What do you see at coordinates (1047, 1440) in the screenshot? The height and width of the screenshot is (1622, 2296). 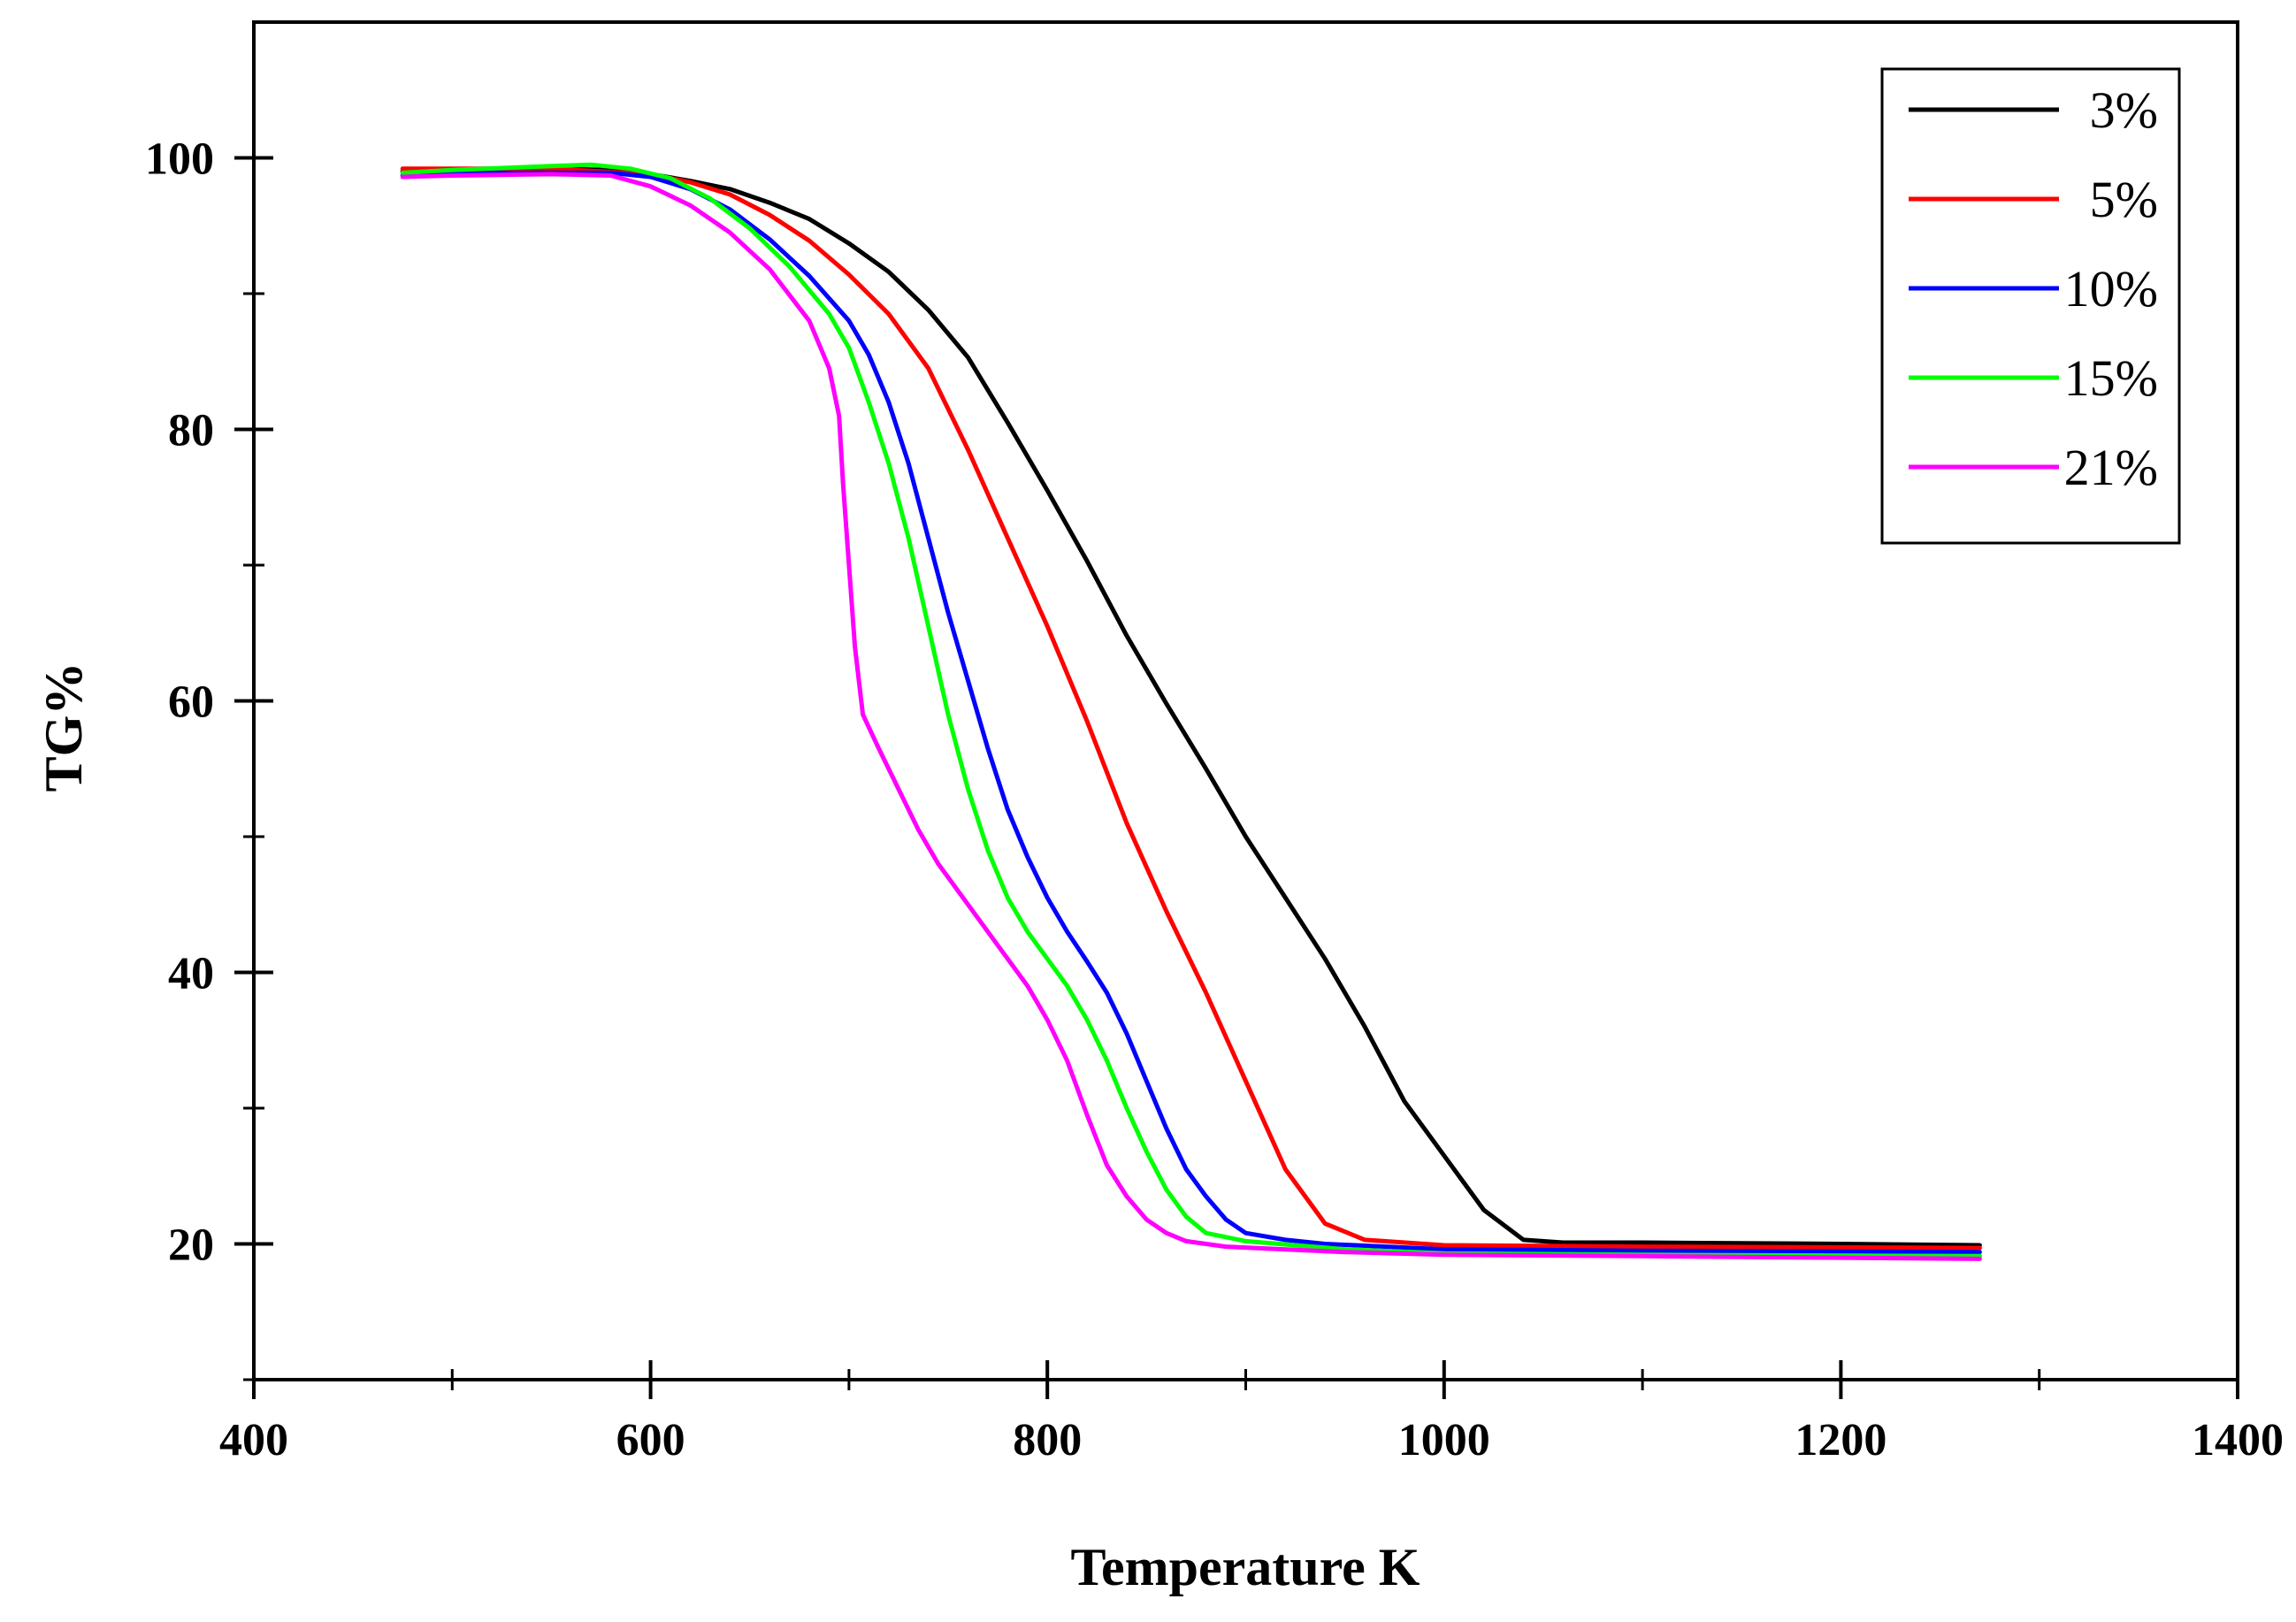 I see `x-tick-label: 800` at bounding box center [1047, 1440].